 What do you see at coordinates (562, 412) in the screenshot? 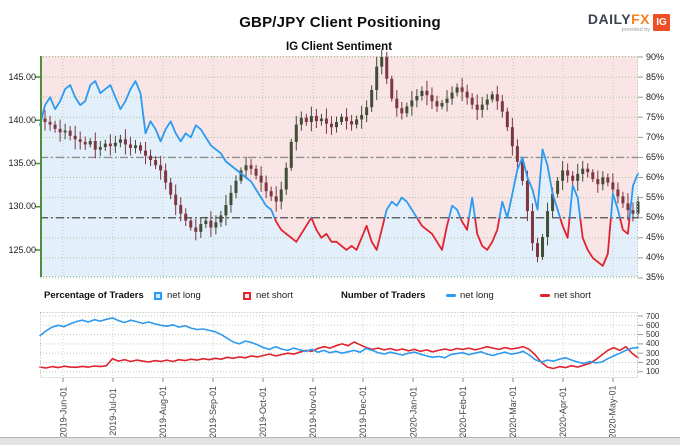
I see `date-tick-label: 2020-Apr-01` at bounding box center [562, 412].